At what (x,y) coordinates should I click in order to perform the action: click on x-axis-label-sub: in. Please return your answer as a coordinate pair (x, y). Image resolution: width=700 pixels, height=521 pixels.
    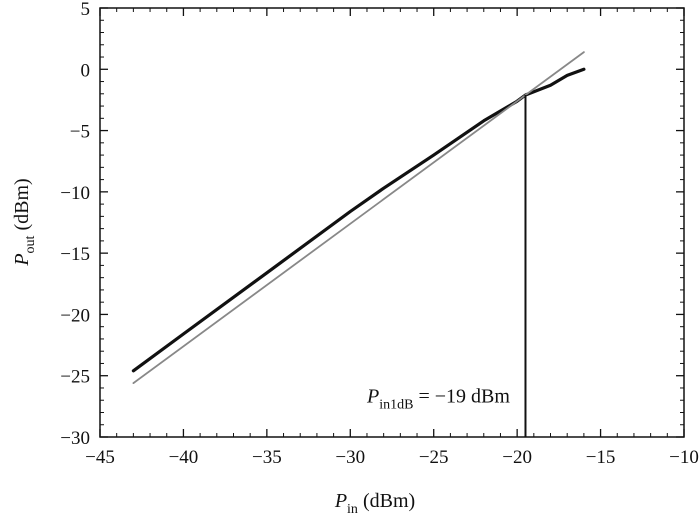
    Looking at the image, I should click on (352, 509).